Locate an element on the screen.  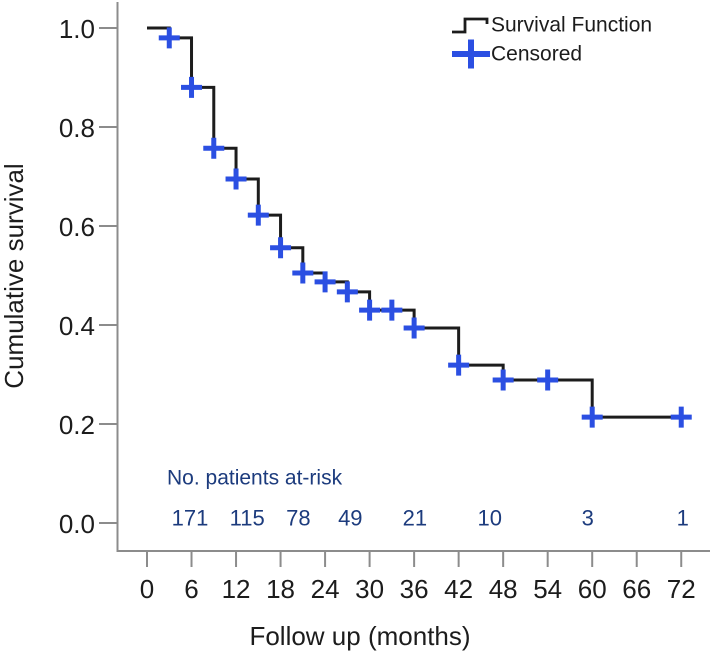
x-tick-label: 36 is located at coordinates (414, 589).